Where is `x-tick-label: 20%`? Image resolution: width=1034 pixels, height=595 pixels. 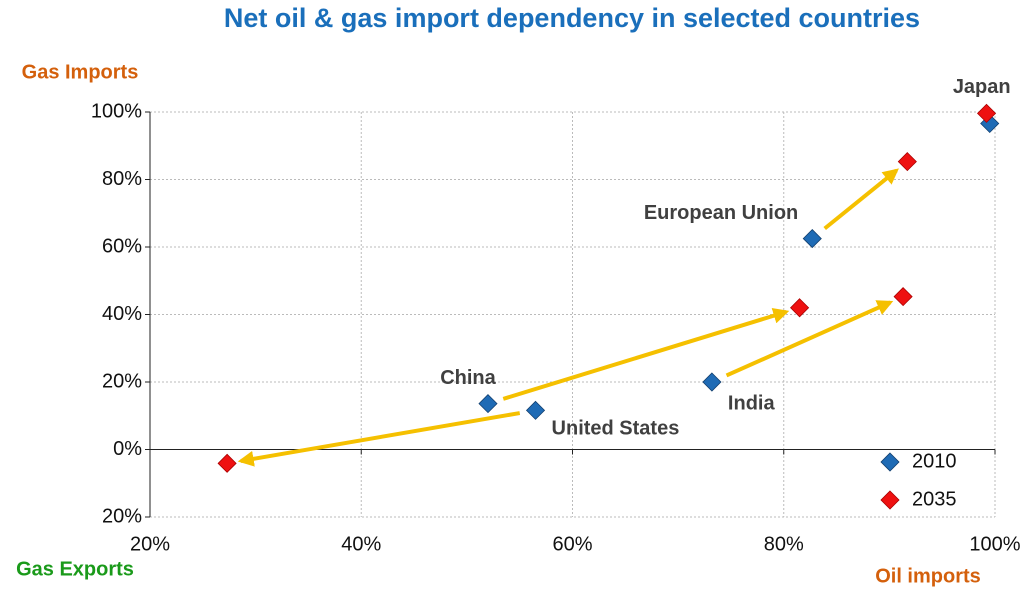 x-tick-label: 20% is located at coordinates (150, 544).